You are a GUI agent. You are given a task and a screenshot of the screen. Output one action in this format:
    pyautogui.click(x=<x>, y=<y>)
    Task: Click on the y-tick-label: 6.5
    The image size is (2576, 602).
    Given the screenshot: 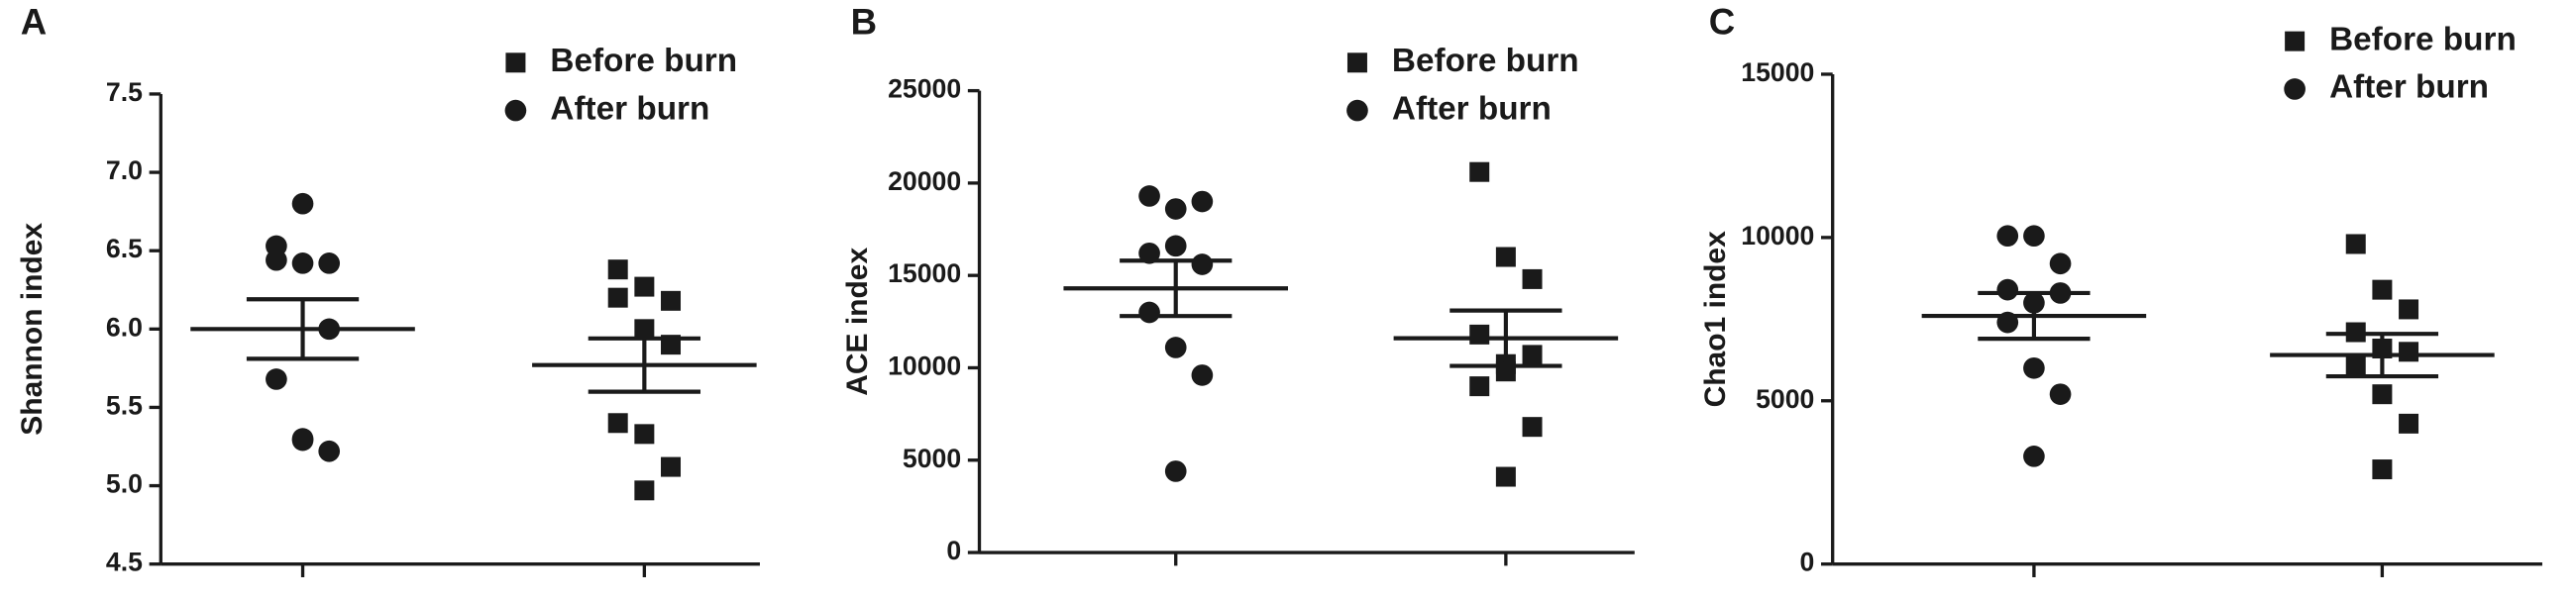 What is the action you would take?
    pyautogui.click(x=124, y=248)
    